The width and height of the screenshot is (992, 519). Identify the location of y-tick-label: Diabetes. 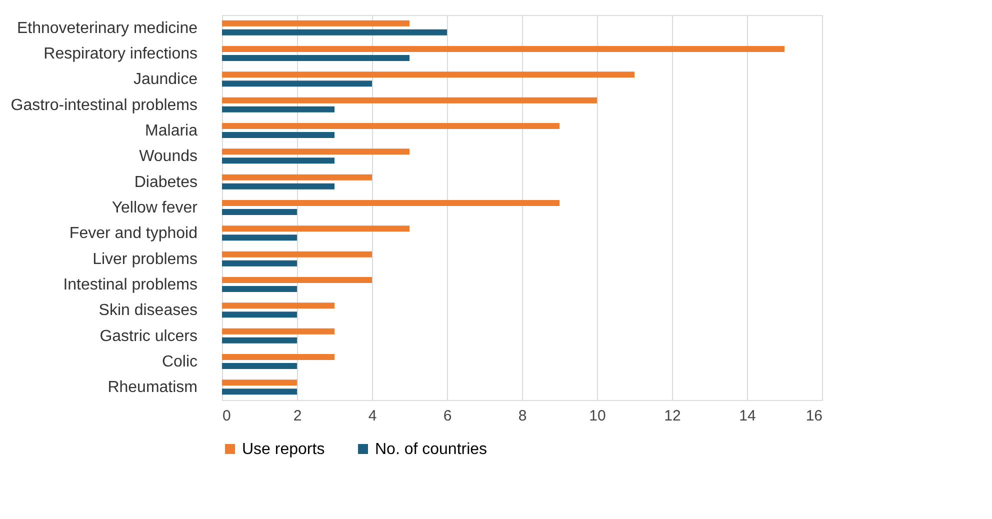
(166, 182).